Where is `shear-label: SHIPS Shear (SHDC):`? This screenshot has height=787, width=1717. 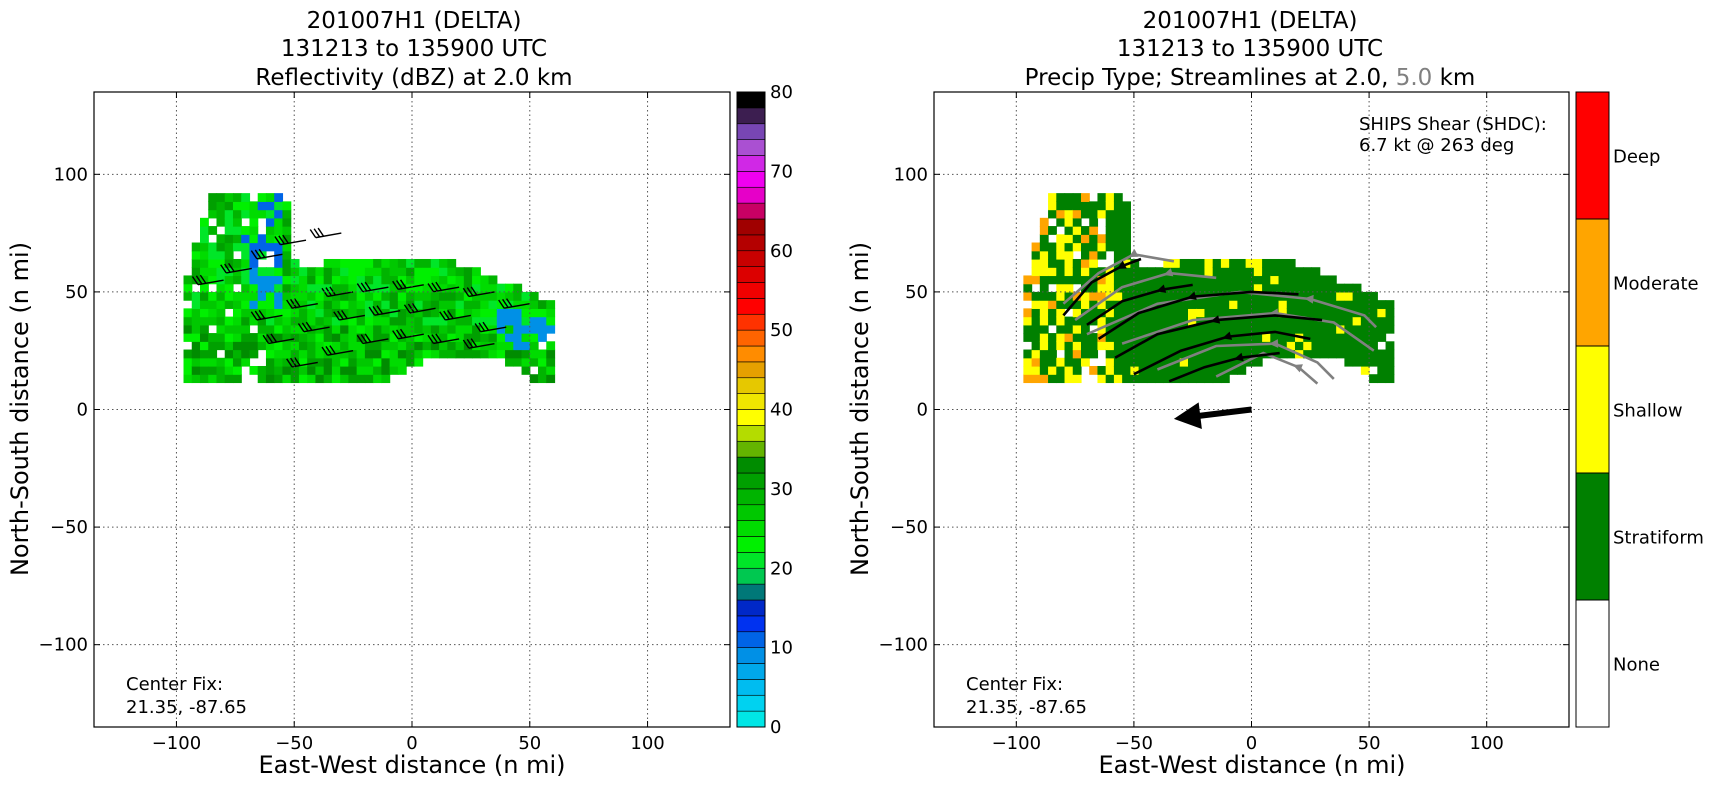
shear-label: SHIPS Shear (SHDC): is located at coordinates (1453, 124).